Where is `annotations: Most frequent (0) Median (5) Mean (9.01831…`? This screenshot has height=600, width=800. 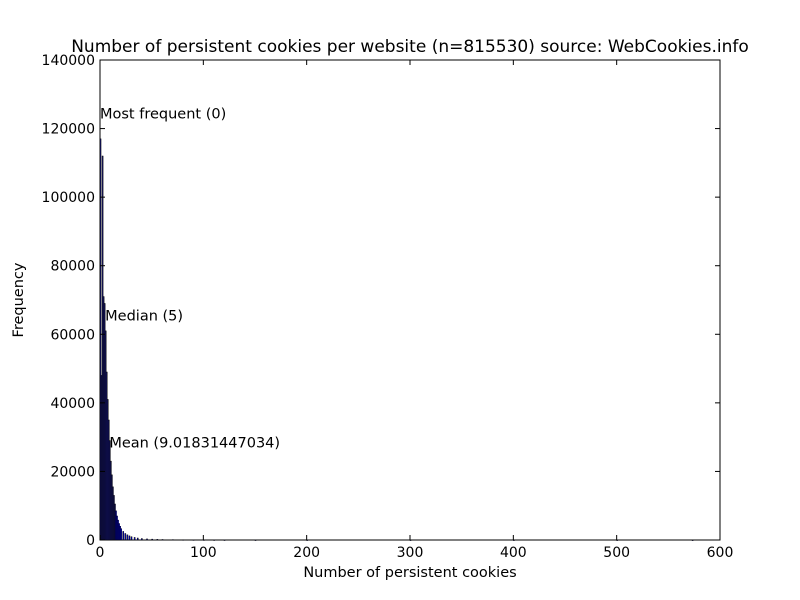
annotations: Most frequent (0) Median (5) Mean (9.01831… is located at coordinates (190, 278).